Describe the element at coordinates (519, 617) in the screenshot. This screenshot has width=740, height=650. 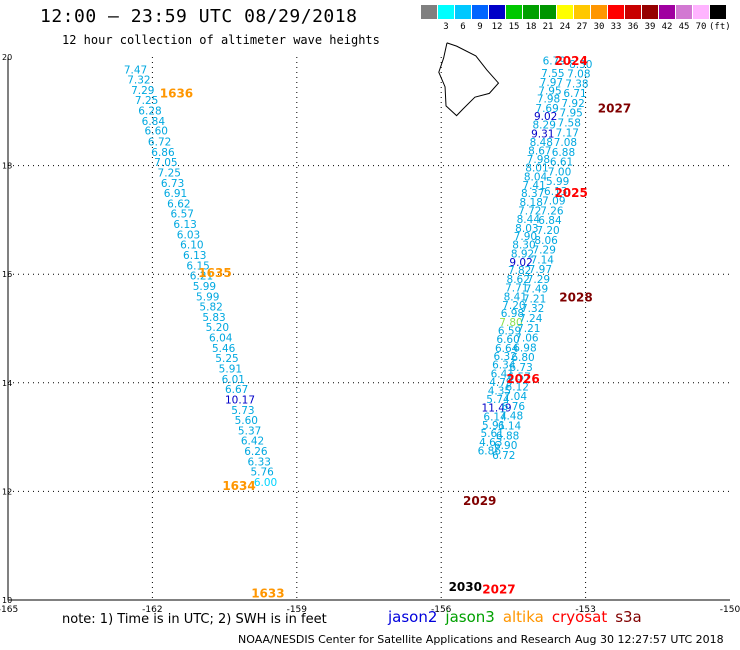
I see `satellite-legend: jason2 jason3 altika cryosat s3a` at that location.